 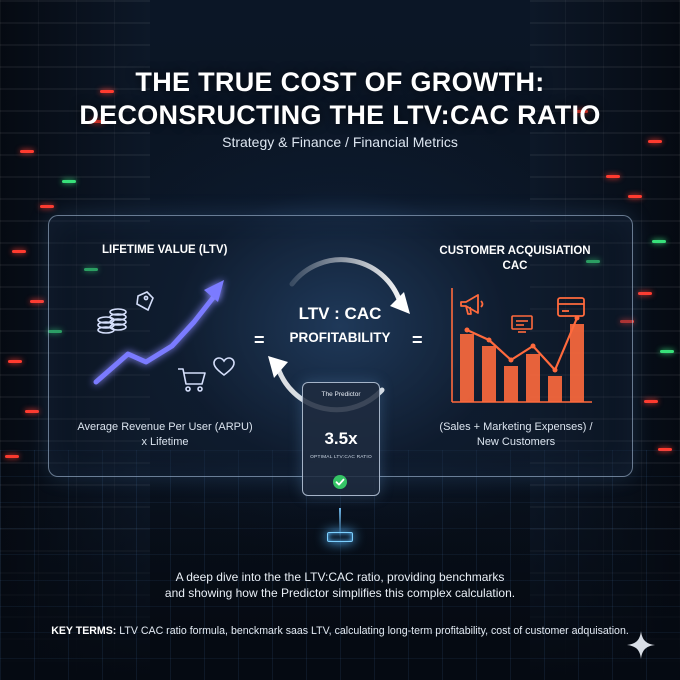 What do you see at coordinates (515, 259) in the screenshot?
I see `cac-heading: CUSTOMER ACQUISIATION CAC` at bounding box center [515, 259].